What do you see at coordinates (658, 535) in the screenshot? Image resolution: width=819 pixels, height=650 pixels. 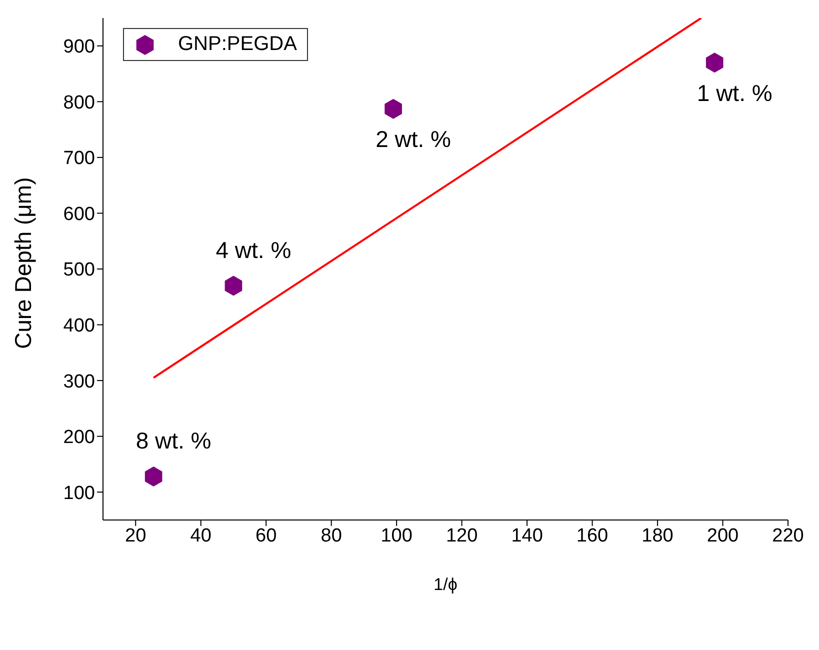 I see `x-tick-label: 180` at bounding box center [658, 535].